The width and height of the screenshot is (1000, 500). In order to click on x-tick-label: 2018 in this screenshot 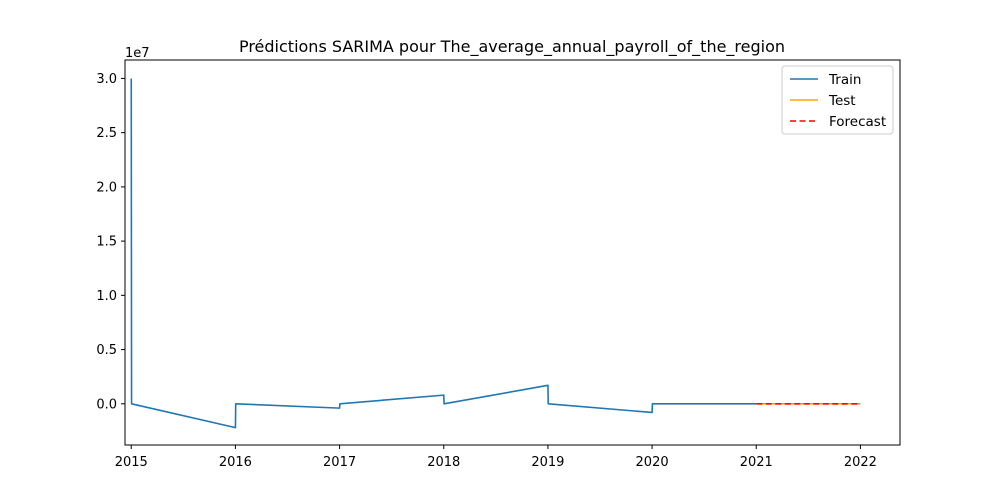, I will do `click(443, 462)`.